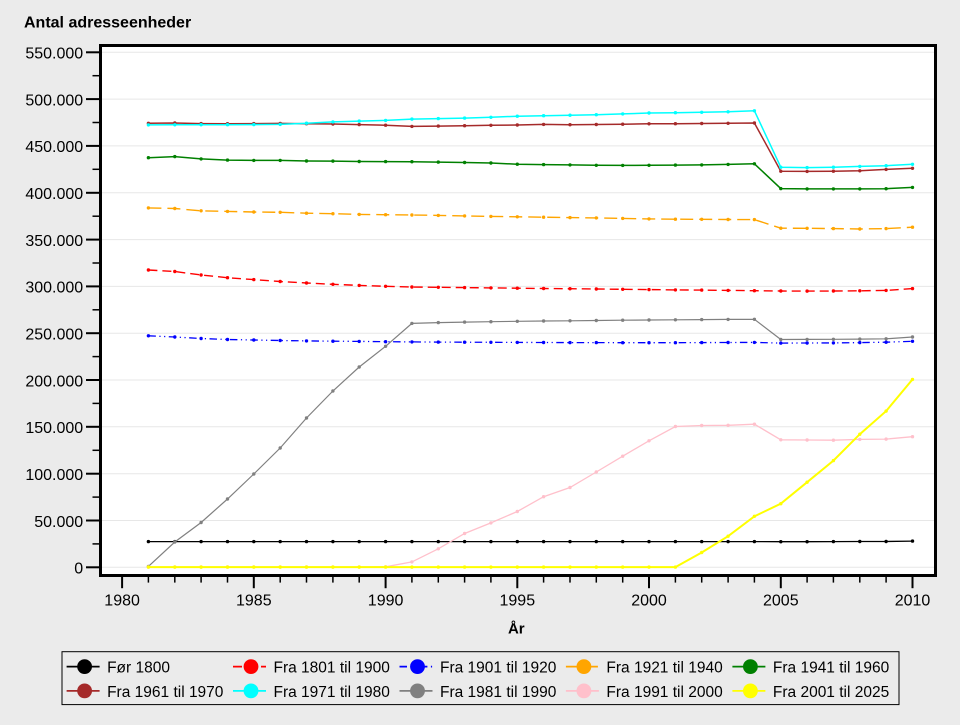  What do you see at coordinates (138, 668) in the screenshot?
I see `svg-text: Før 1800` at bounding box center [138, 668].